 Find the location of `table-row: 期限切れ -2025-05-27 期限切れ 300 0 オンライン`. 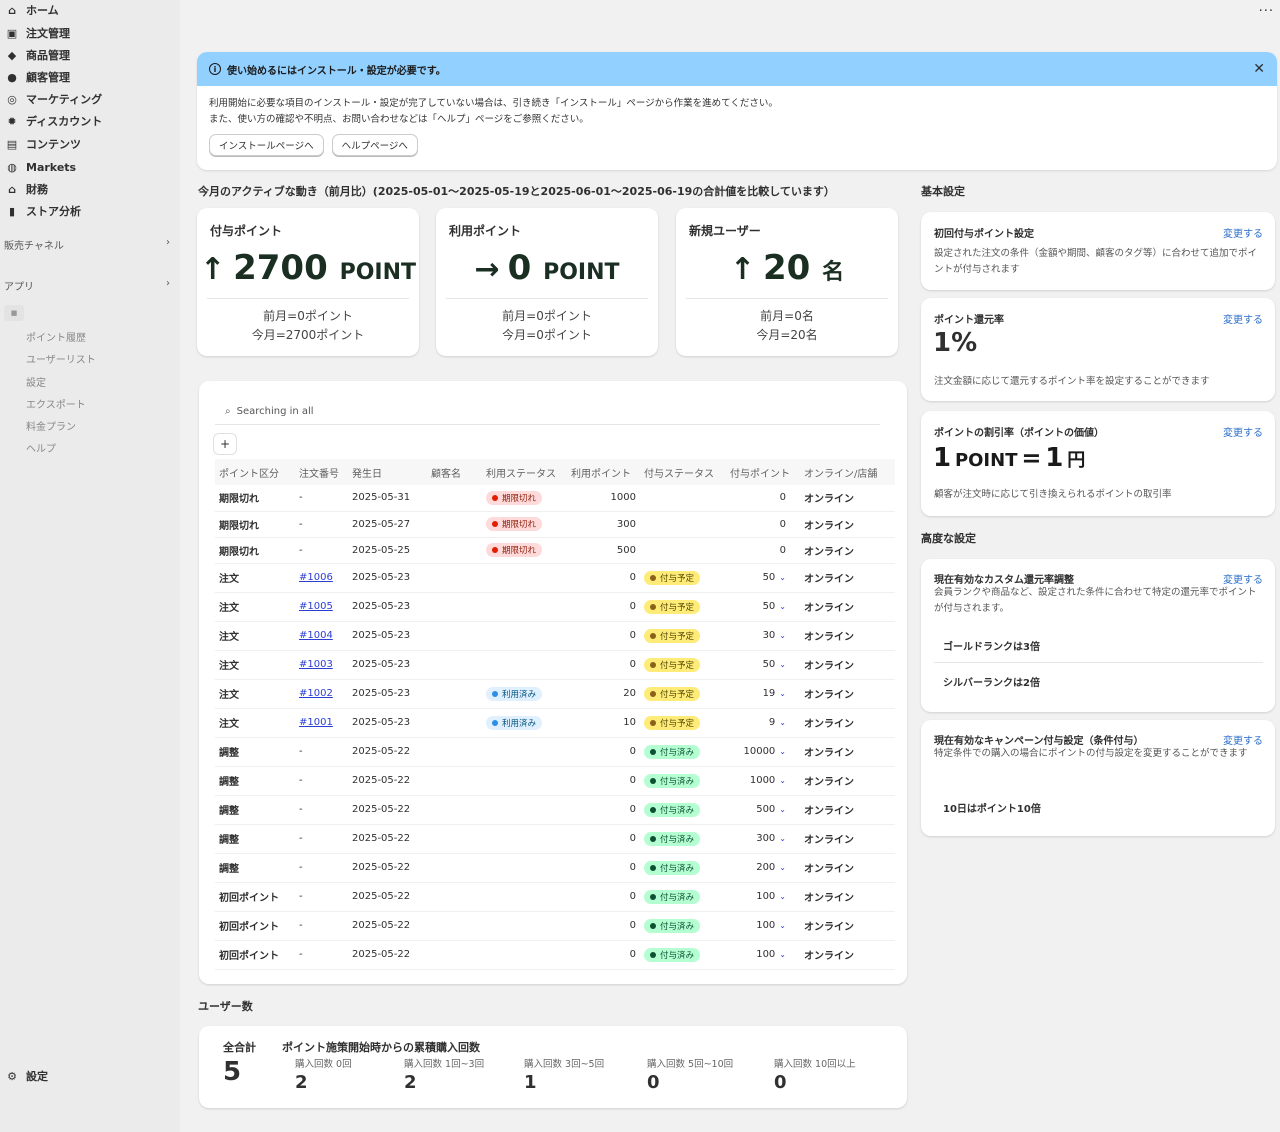

table-row: 期限切れ -2025-05-27 期限切れ 300 0 オンライン is located at coordinates (555, 524).